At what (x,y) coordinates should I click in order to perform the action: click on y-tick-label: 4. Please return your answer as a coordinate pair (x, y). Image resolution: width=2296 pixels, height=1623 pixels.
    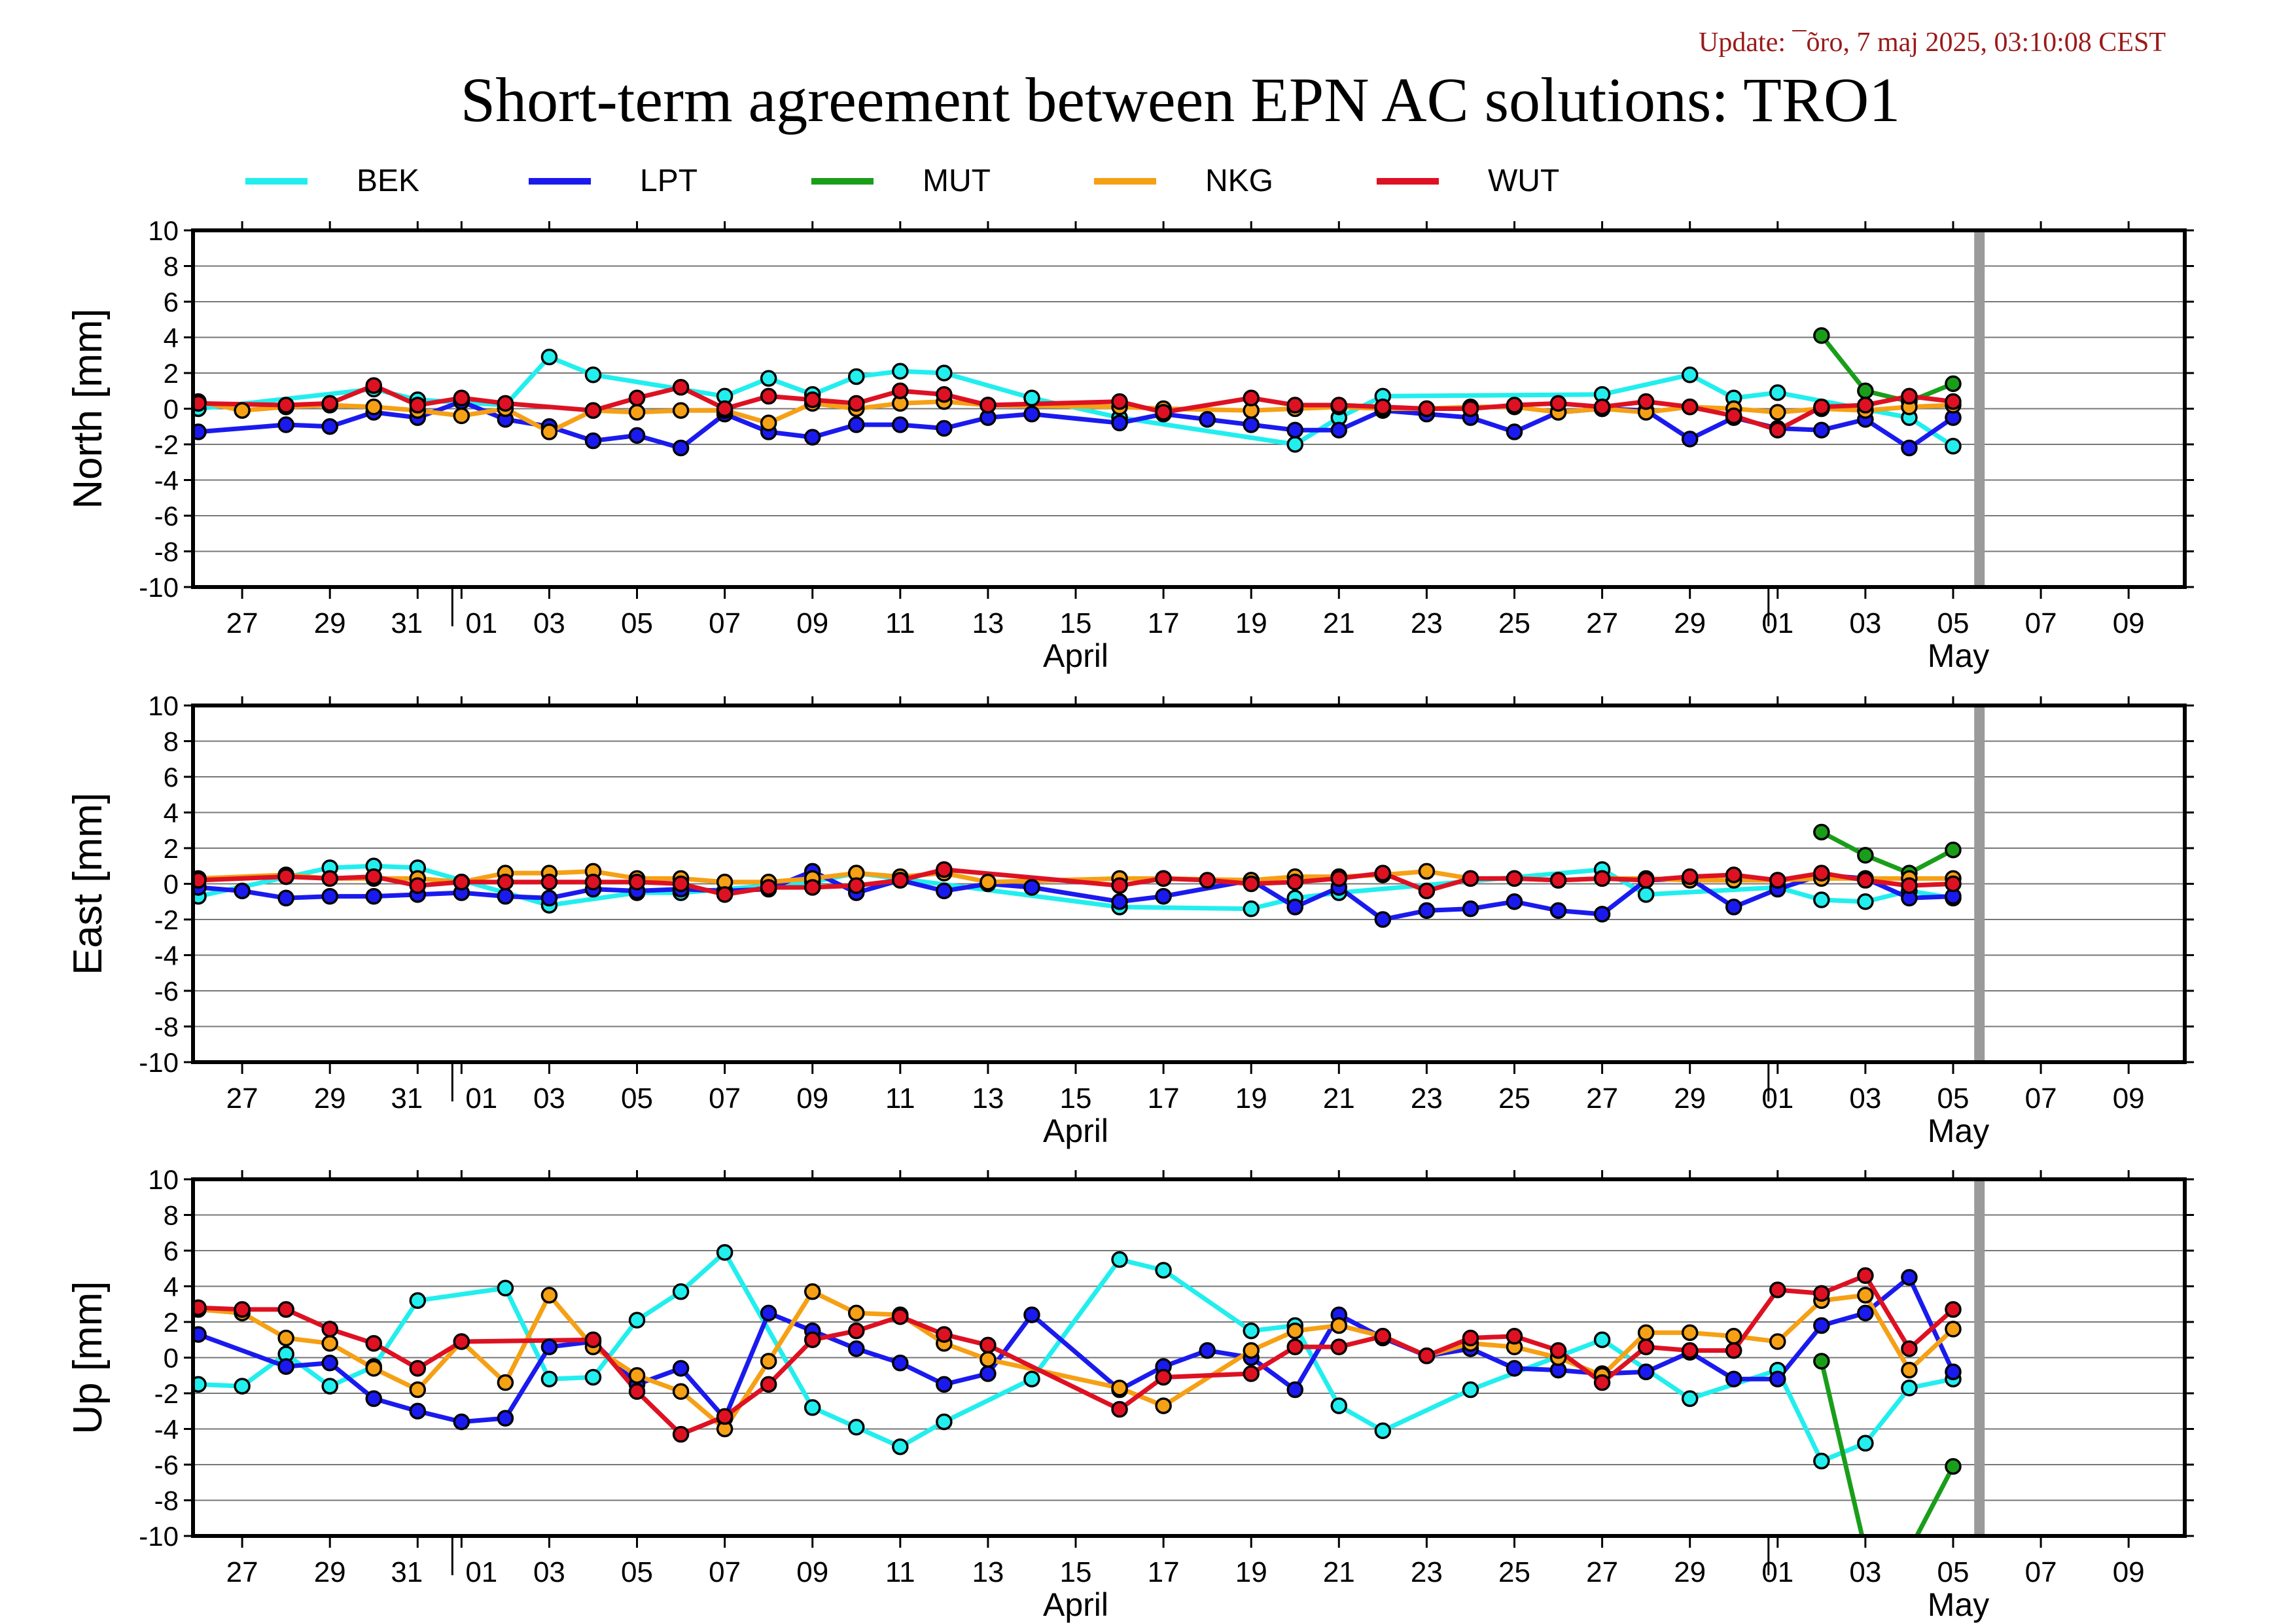
    Looking at the image, I should click on (171, 813).